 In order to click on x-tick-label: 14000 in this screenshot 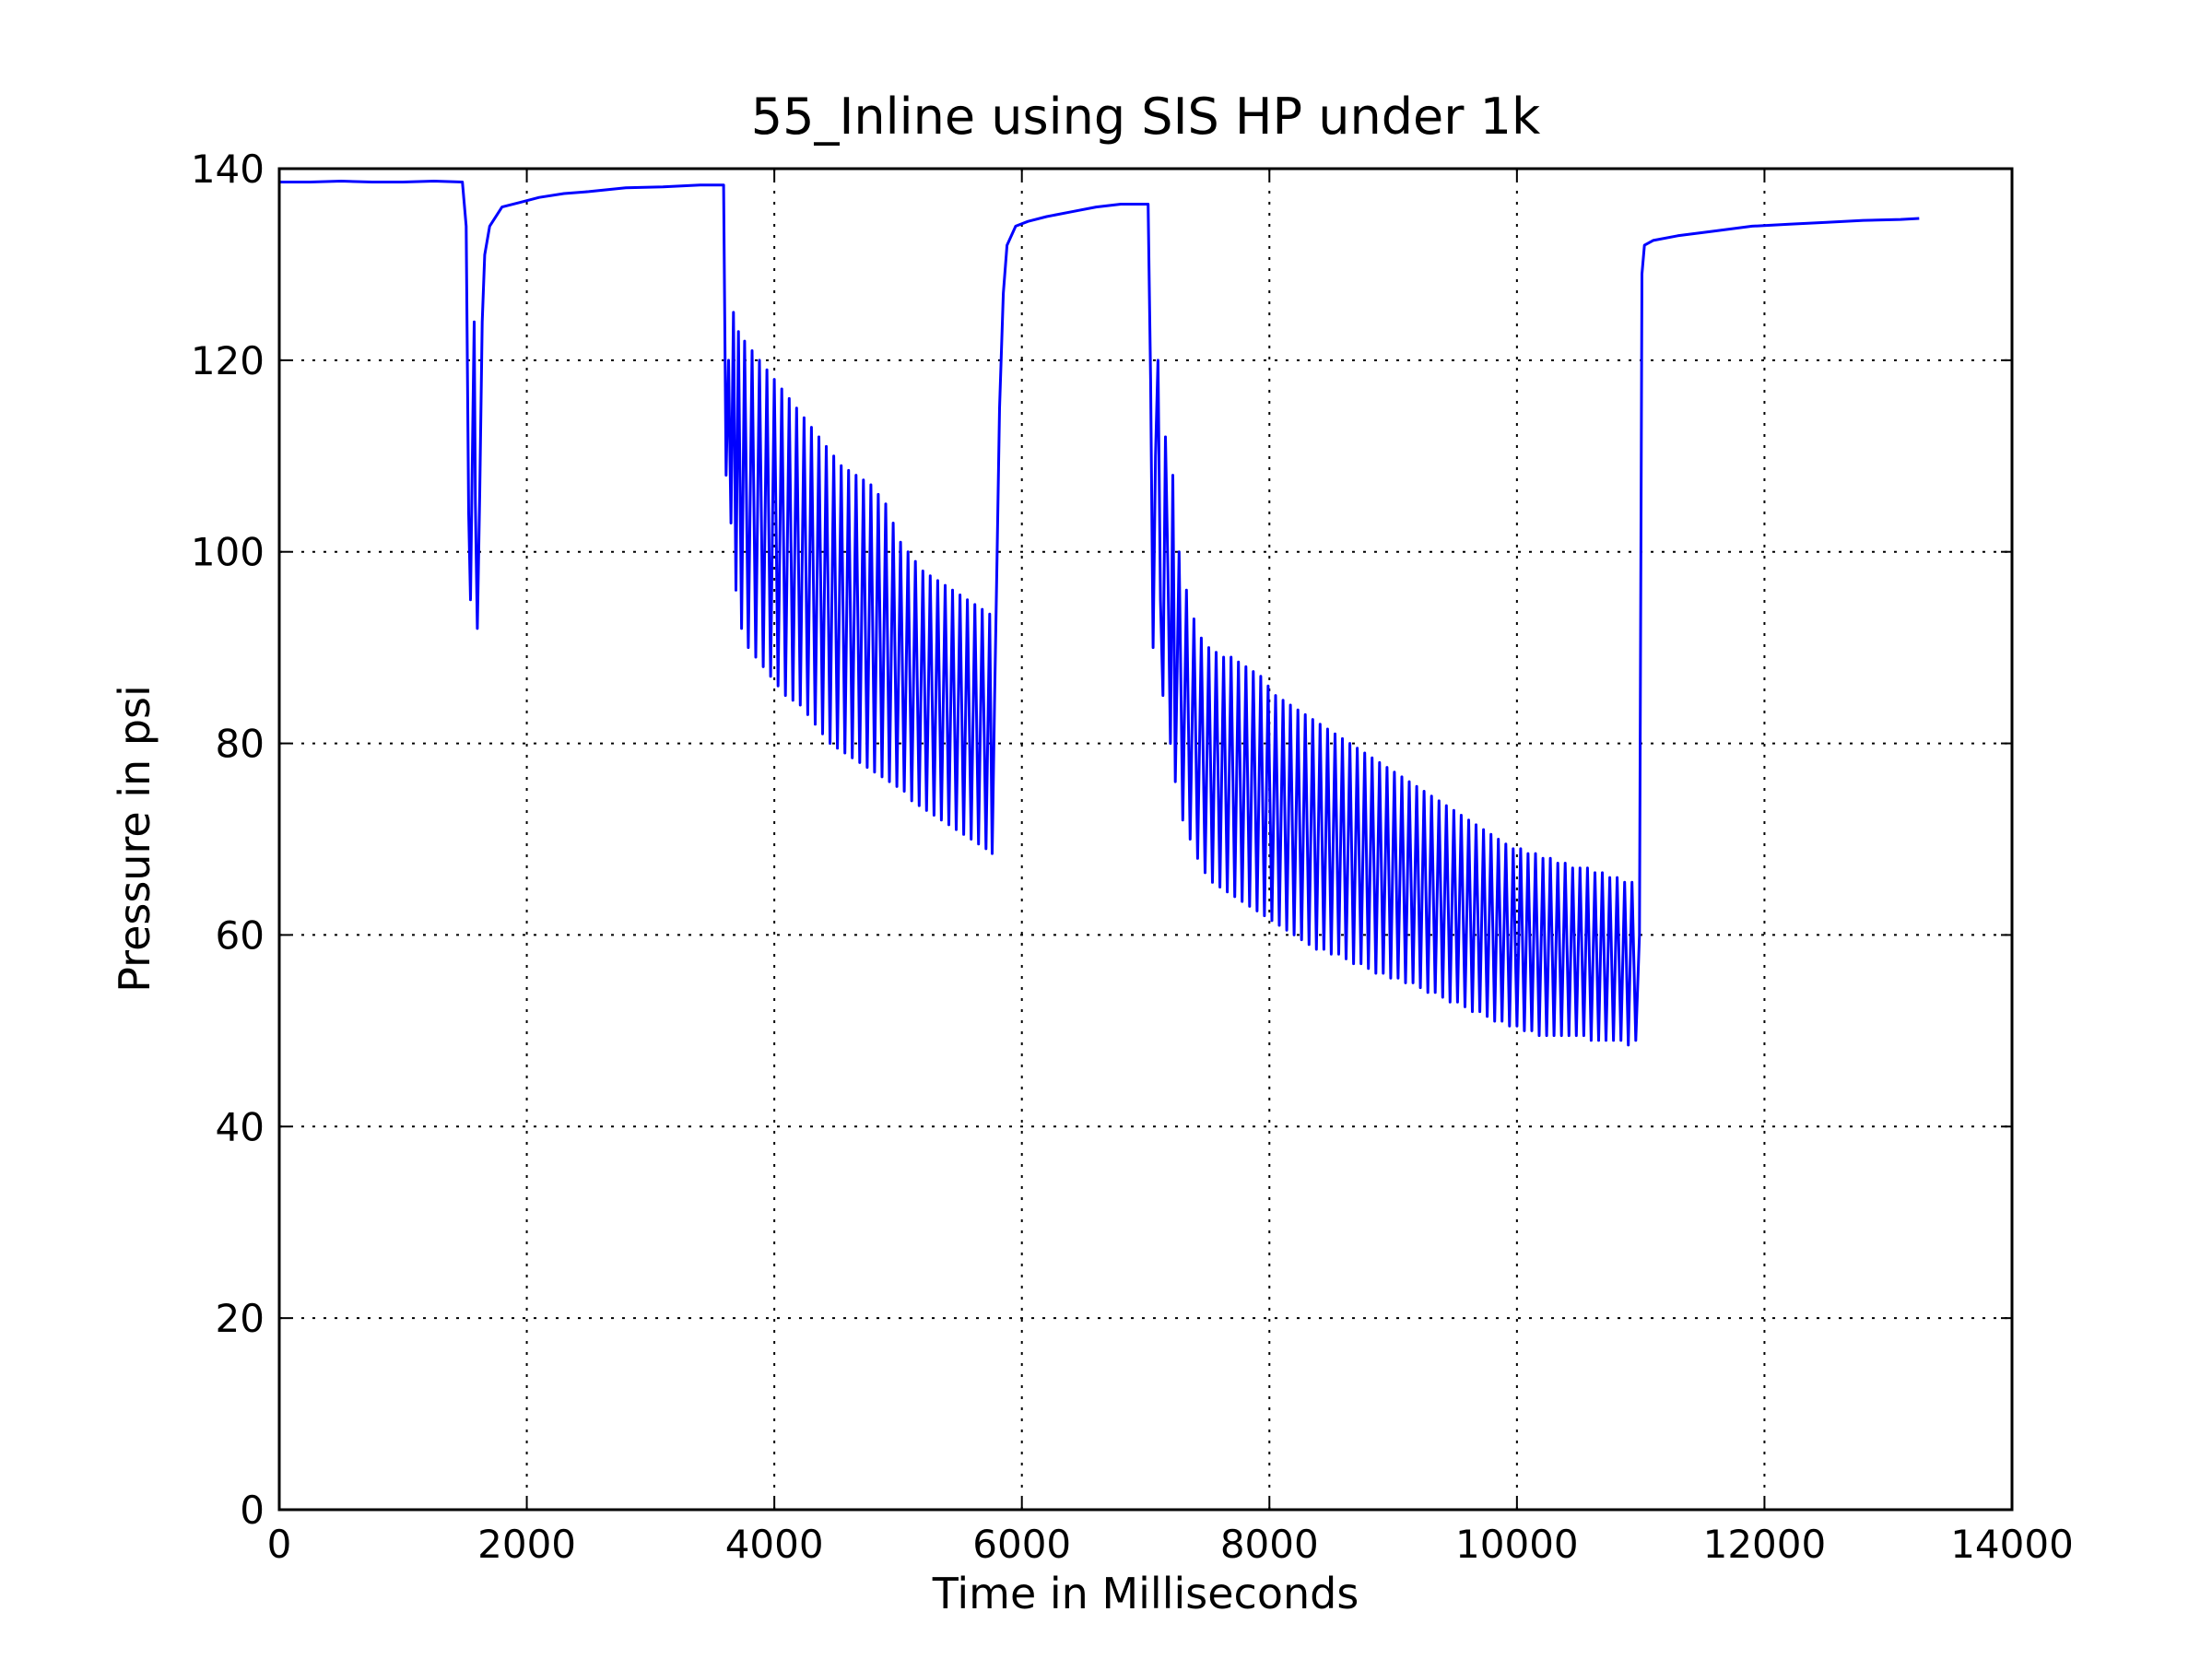, I will do `click(2012, 1544)`.